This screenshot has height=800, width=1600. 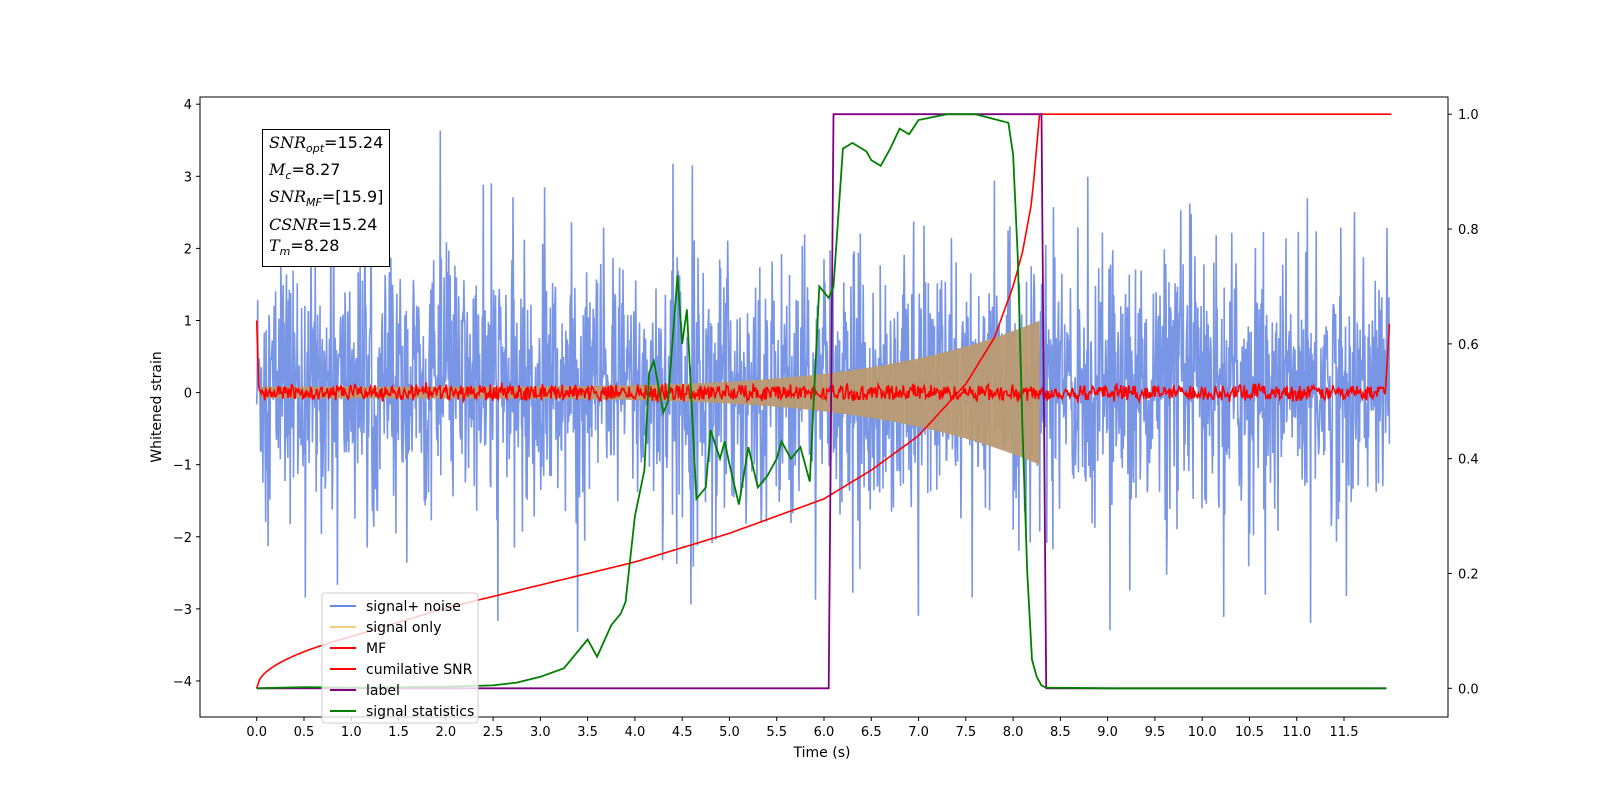 I want to click on csnr-value: =15.24, so click(x=348, y=224).